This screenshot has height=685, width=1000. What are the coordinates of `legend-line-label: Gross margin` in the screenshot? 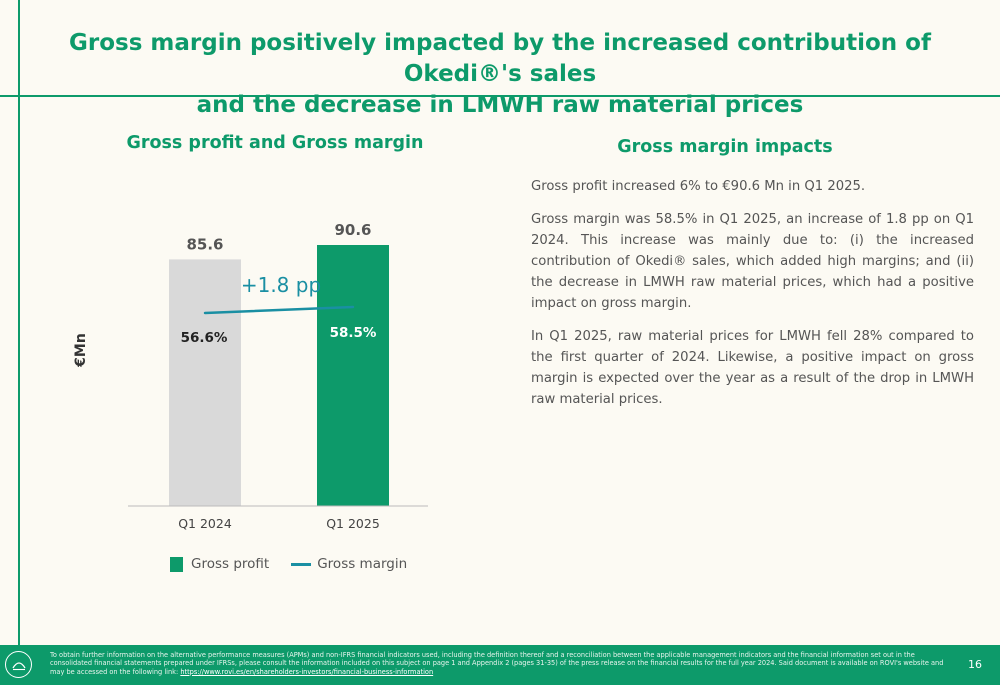 It's located at (362, 564).